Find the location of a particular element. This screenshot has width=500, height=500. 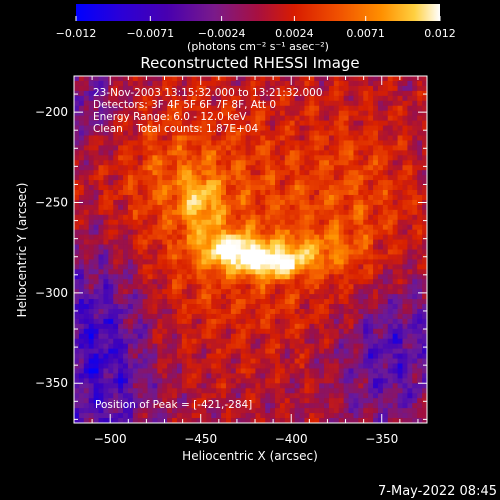

colorbar-tick-label: −0.012 is located at coordinates (76, 33).